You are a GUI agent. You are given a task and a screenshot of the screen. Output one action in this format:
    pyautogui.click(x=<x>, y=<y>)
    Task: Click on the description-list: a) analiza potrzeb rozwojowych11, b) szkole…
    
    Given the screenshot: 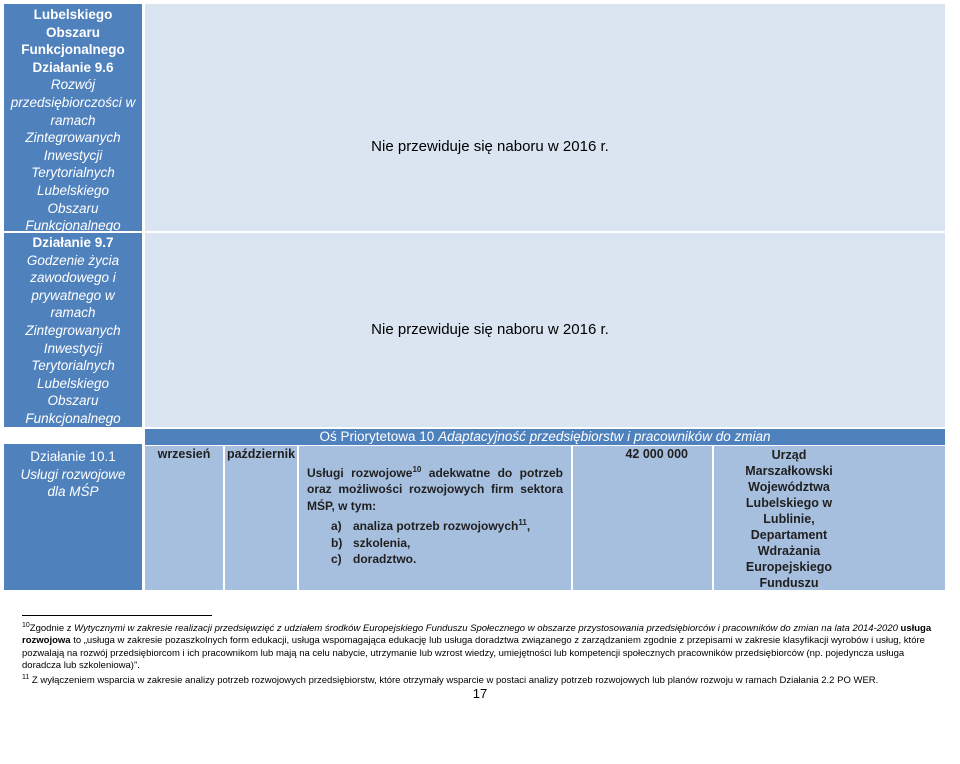 What is the action you would take?
    pyautogui.click(x=435, y=541)
    